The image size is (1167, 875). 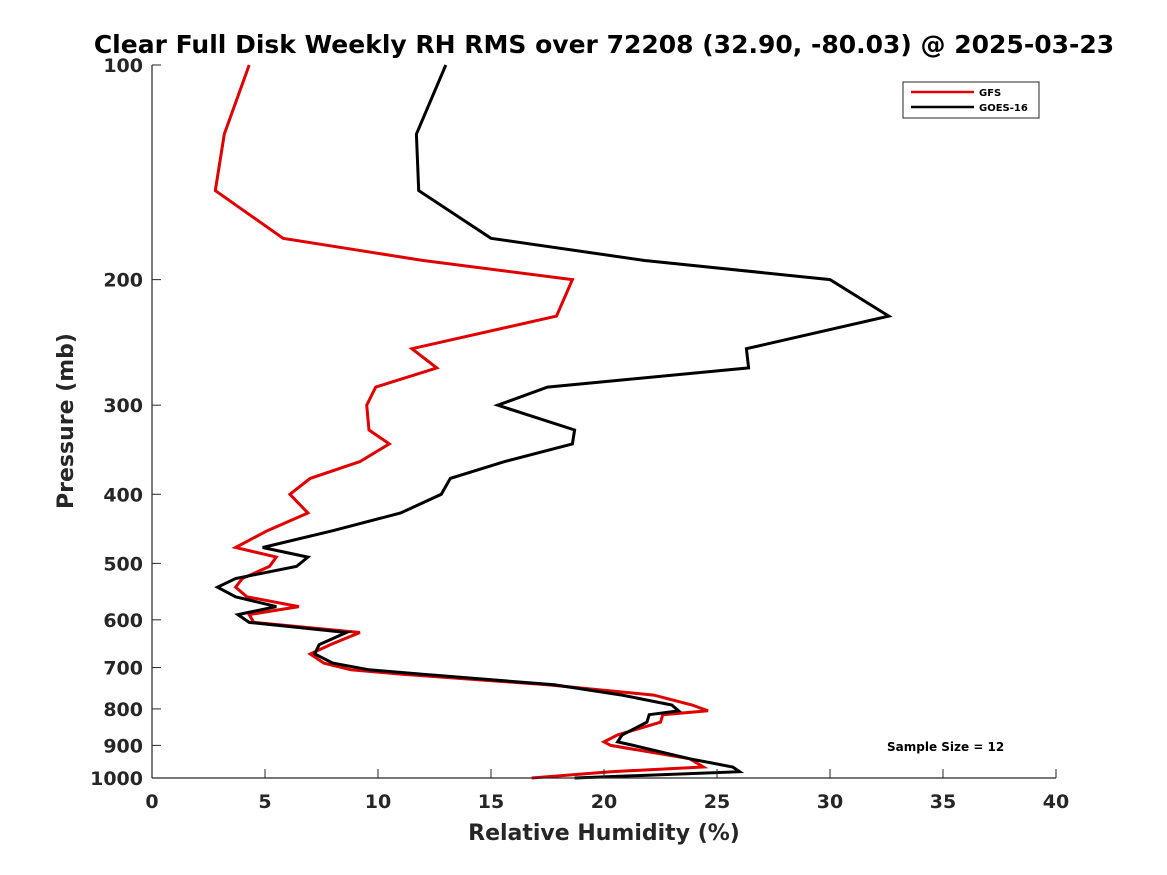 What do you see at coordinates (604, 802) in the screenshot?
I see `x-tick-label: 20` at bounding box center [604, 802].